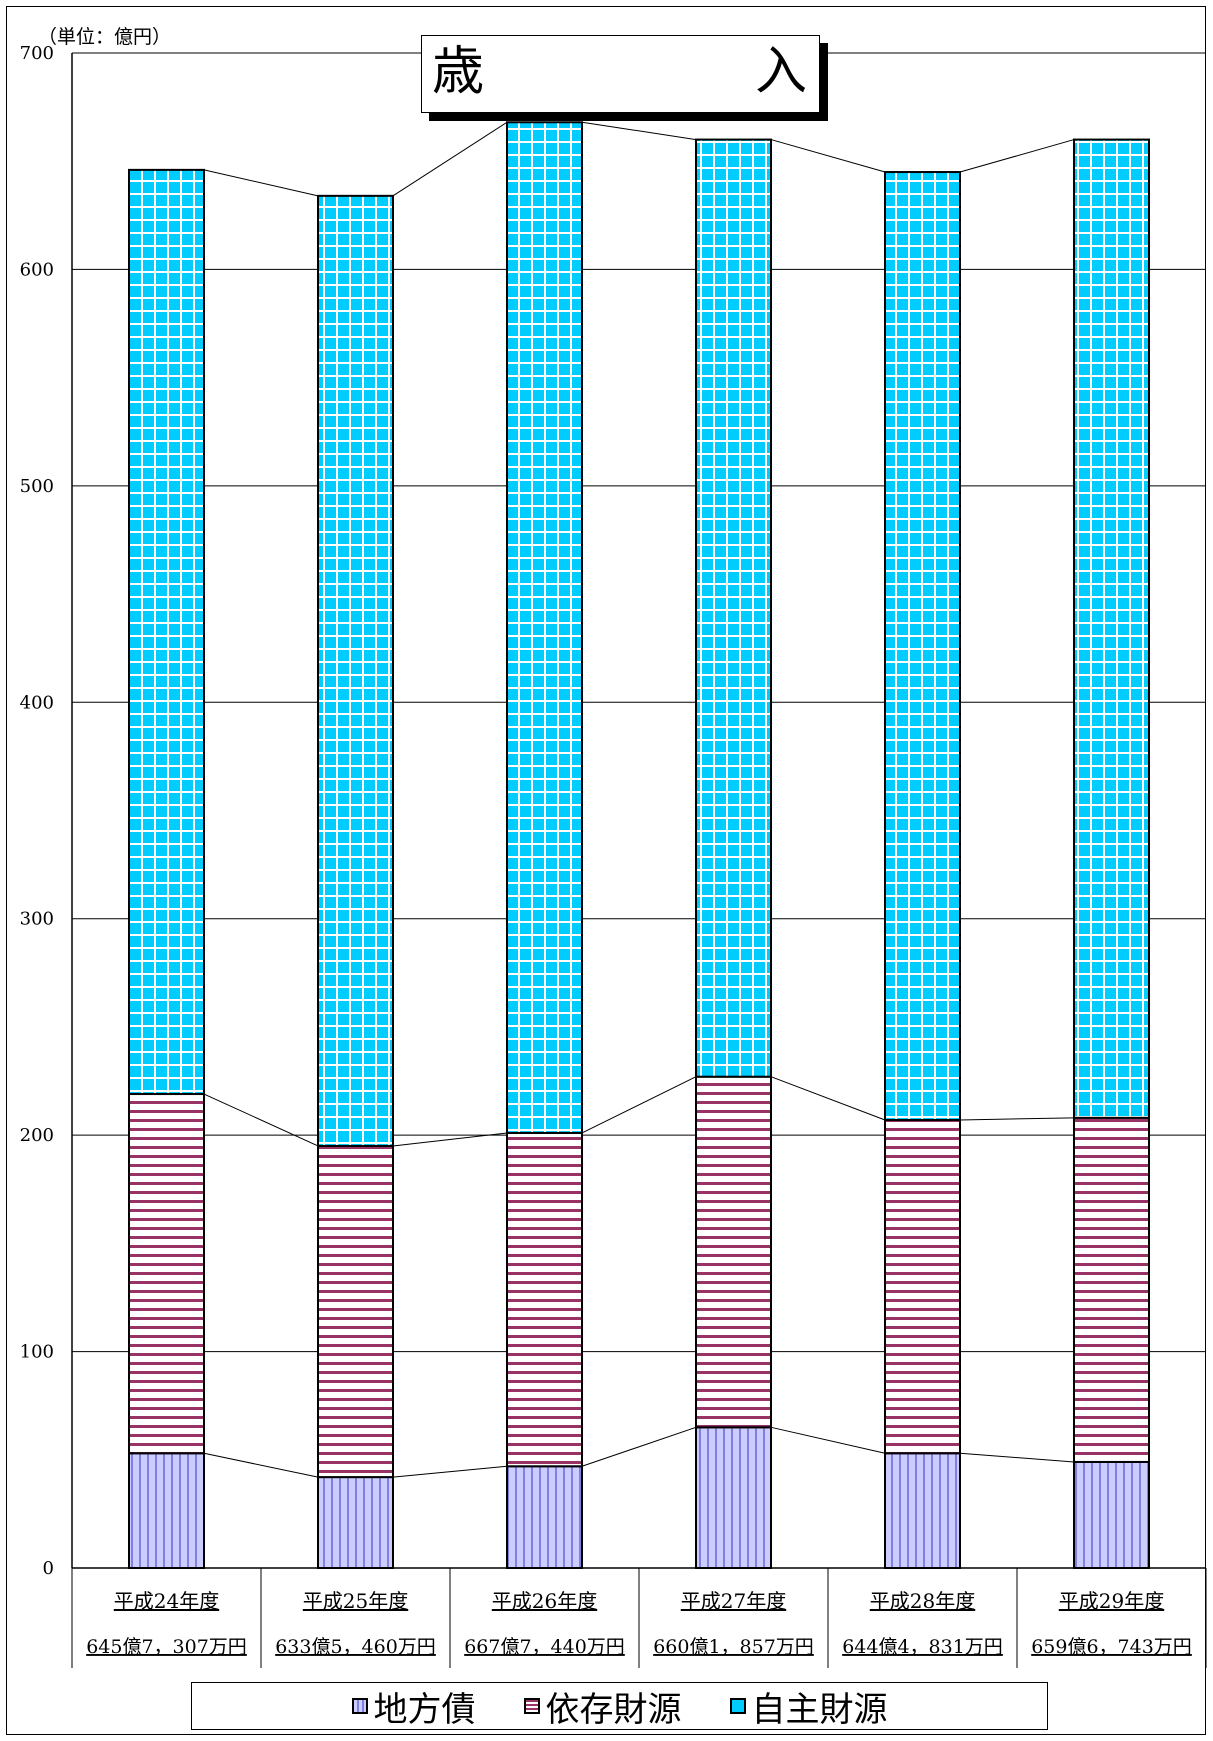 Image resolution: width=1213 pixels, height=1741 pixels. What do you see at coordinates (737, 1706) in the screenshot?
I see `legend-swatch-jishu` at bounding box center [737, 1706].